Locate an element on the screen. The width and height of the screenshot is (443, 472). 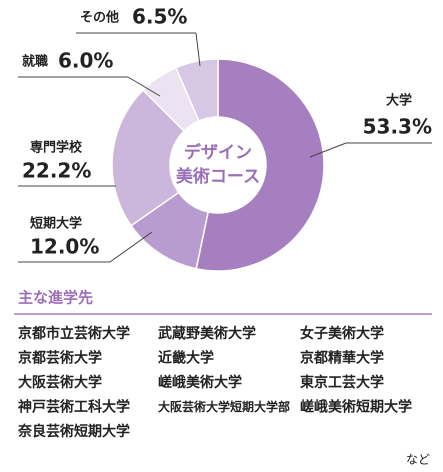
category-label: その他 is located at coordinates (99, 18).